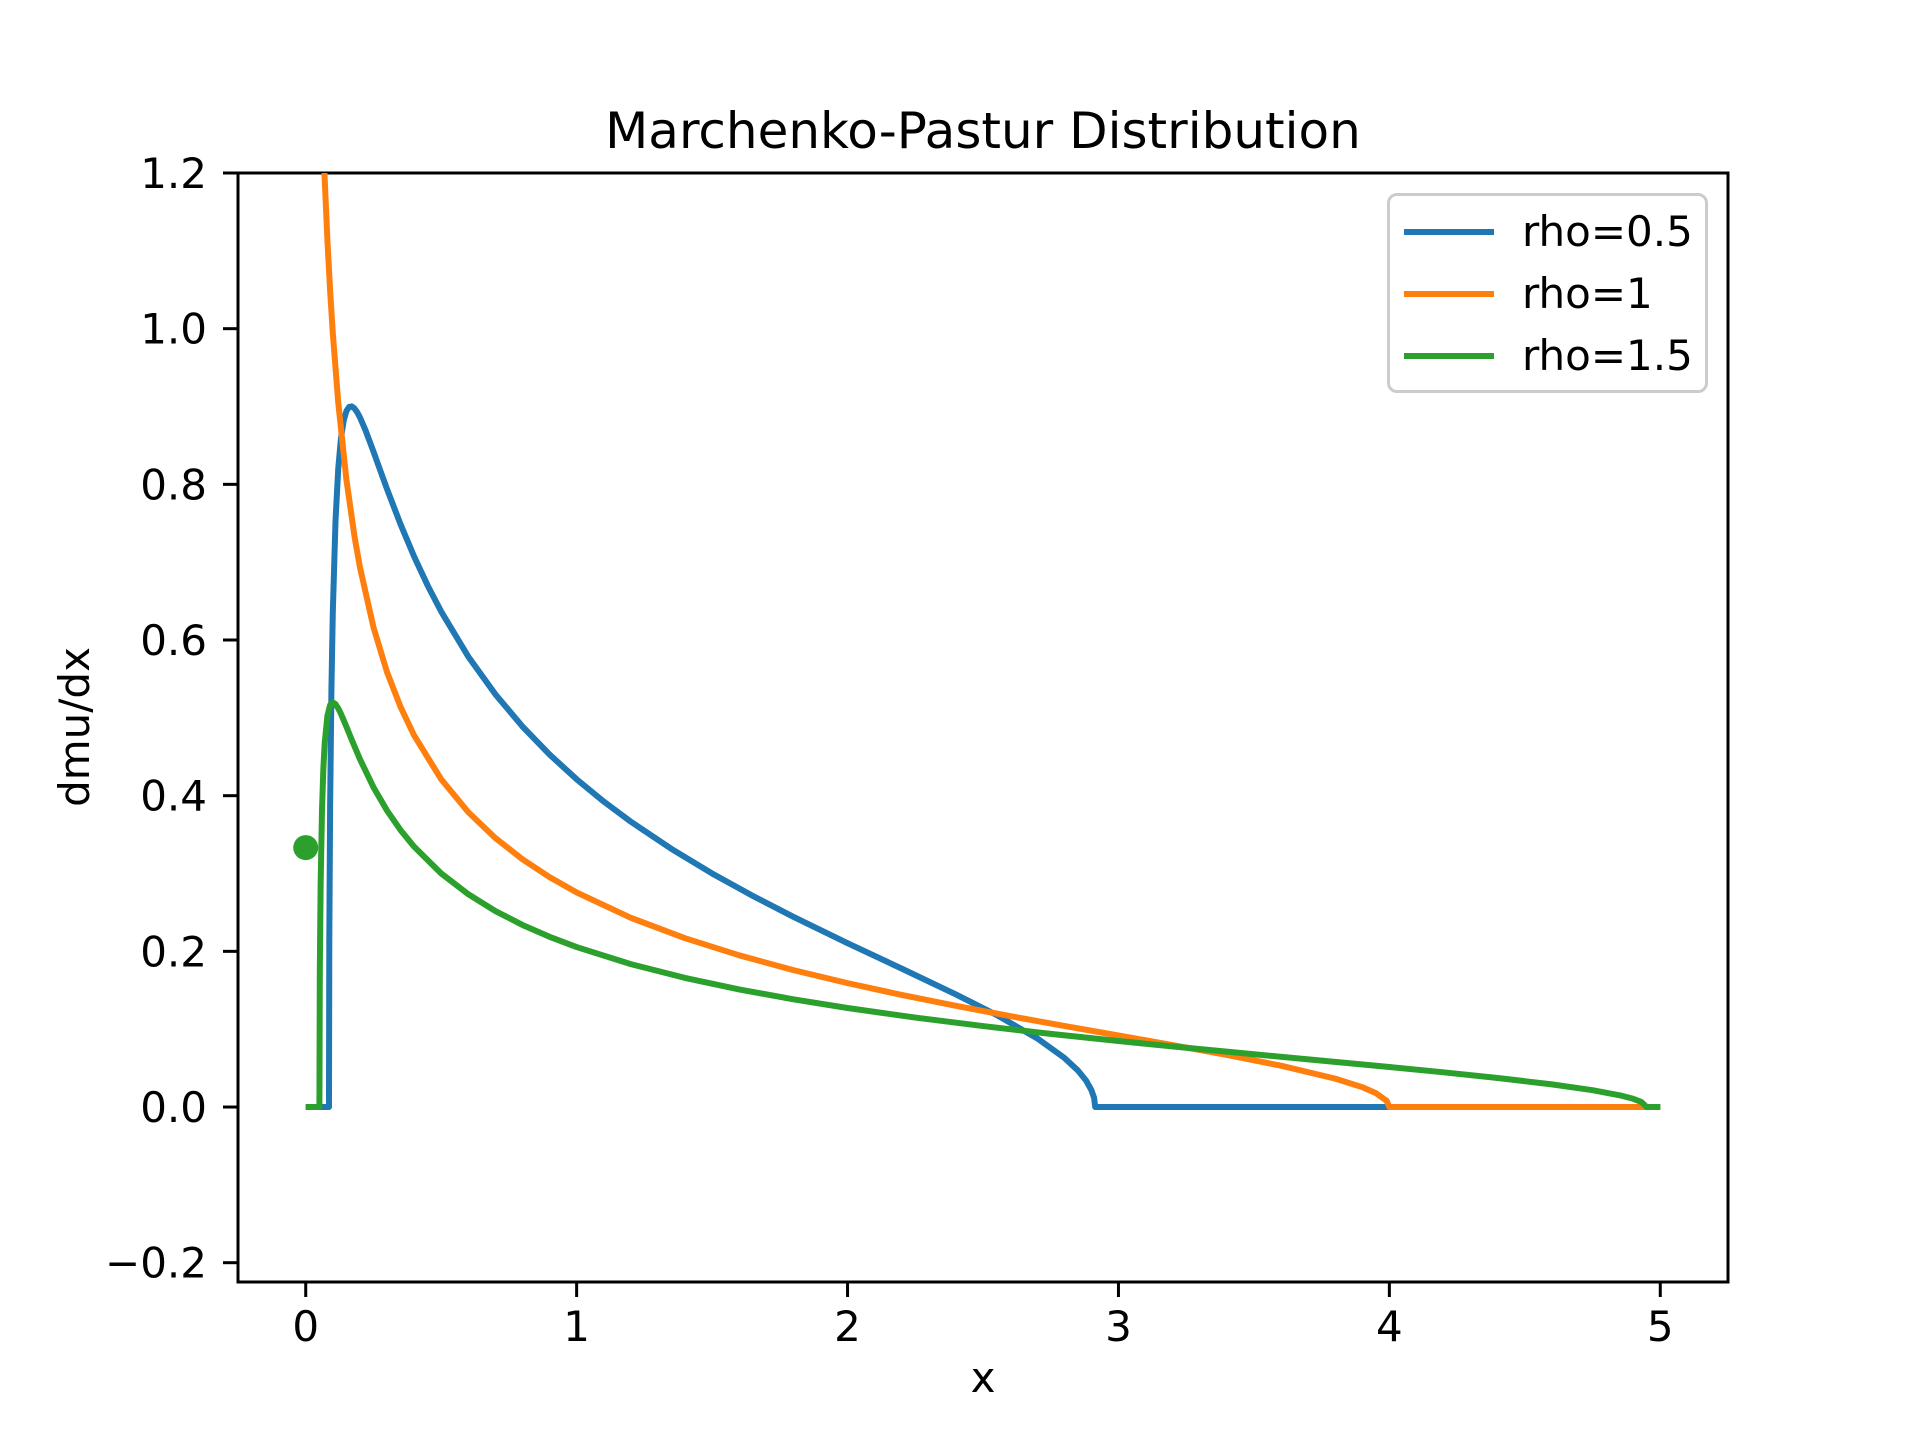 Image resolution: width=1920 pixels, height=1440 pixels. What do you see at coordinates (983, 1377) in the screenshot?
I see `x-axis-label: x` at bounding box center [983, 1377].